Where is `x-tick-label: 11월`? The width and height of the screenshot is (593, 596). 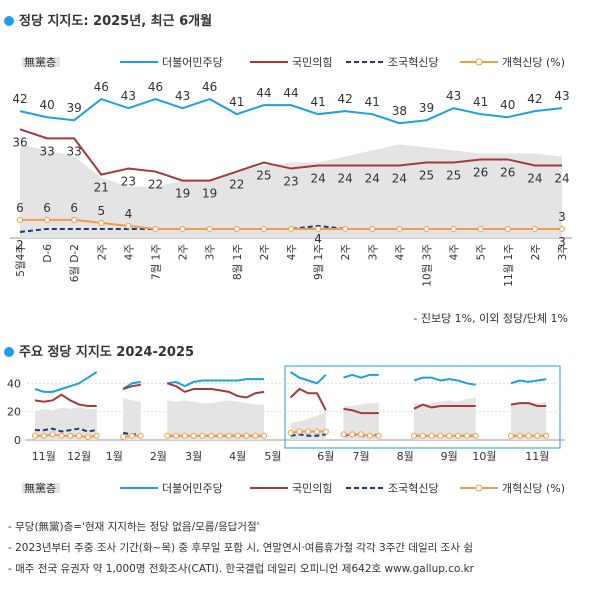 x-tick-label: 11월 is located at coordinates (44, 456).